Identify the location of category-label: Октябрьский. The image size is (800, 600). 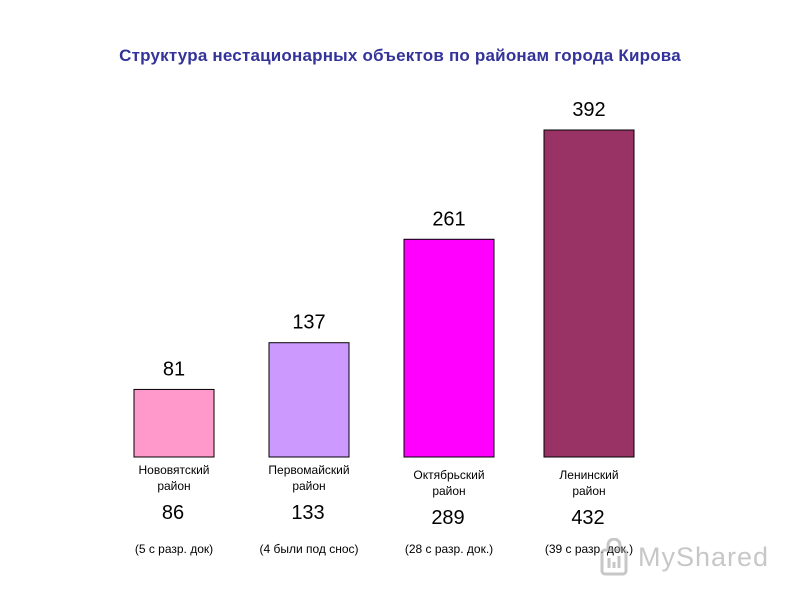
(448, 475).